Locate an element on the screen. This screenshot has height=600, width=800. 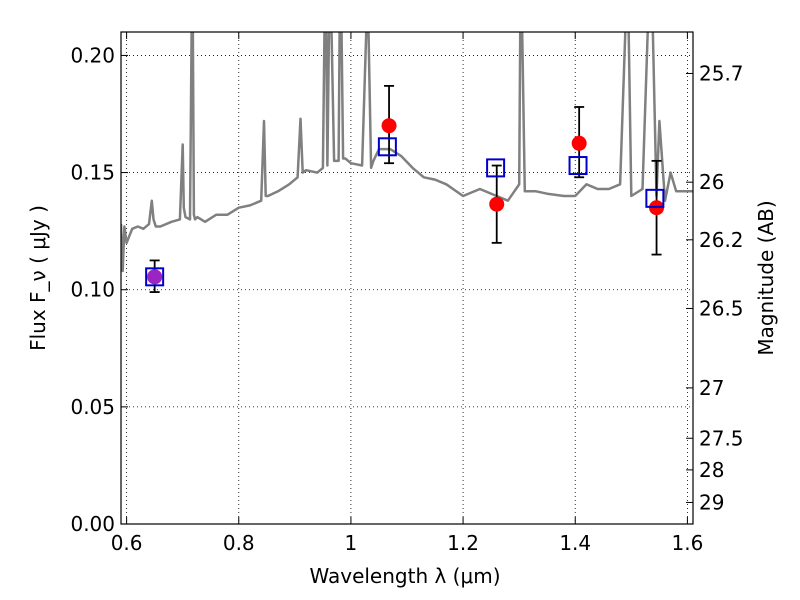
right-tick-label: 28 is located at coordinates (711, 470).